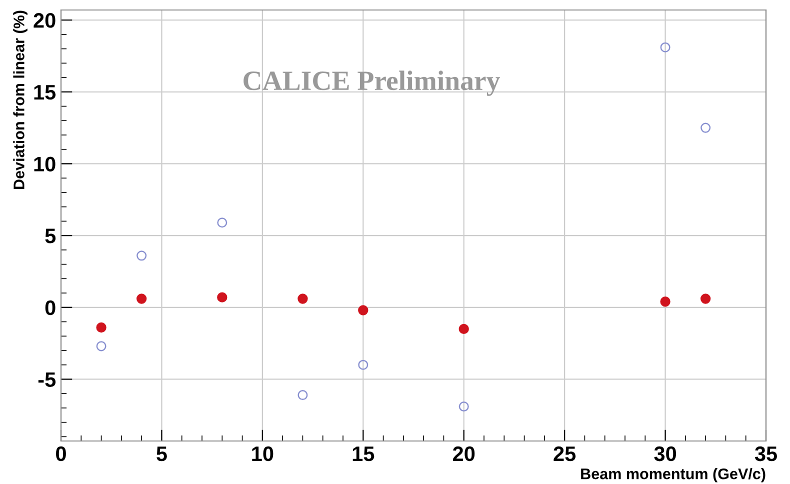 The width and height of the screenshot is (790, 484). Describe the element at coordinates (47, 379) in the screenshot. I see `y-tick-label: -5` at that location.